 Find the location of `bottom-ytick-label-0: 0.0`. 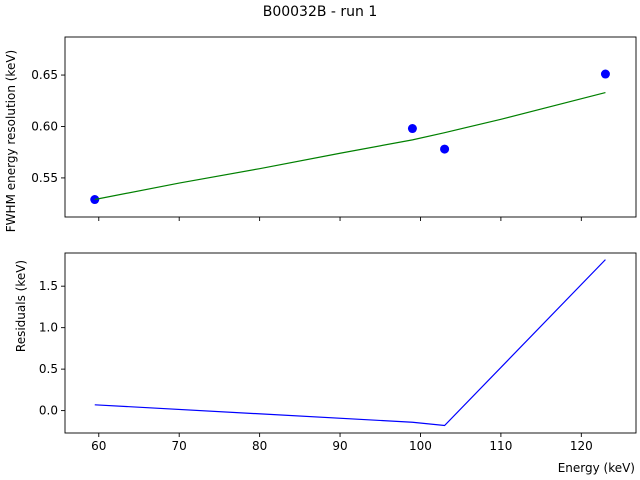

bottom-ytick-label-0: 0.0 is located at coordinates (48, 411).